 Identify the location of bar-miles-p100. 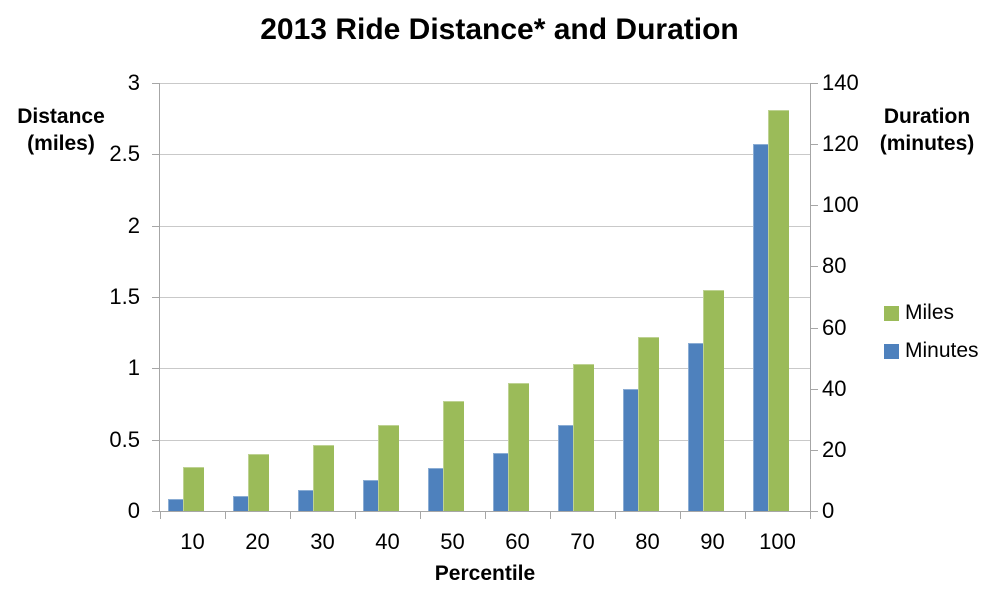
(778, 310).